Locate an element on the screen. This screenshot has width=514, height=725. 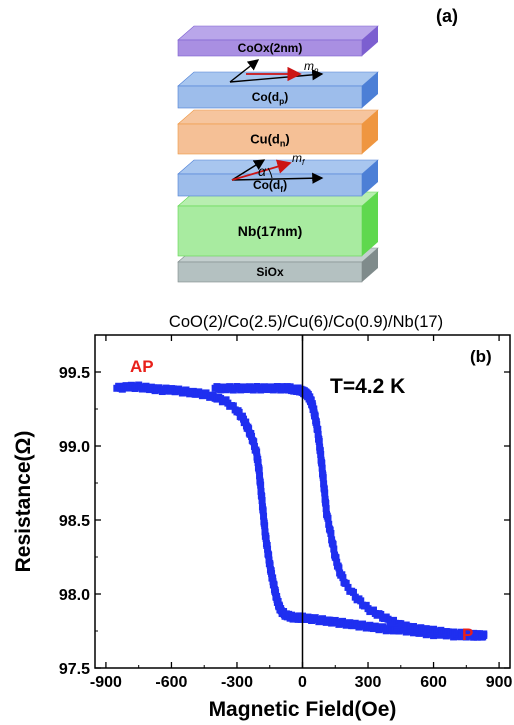
y-tick-label: 98.5 is located at coordinates (74, 521).